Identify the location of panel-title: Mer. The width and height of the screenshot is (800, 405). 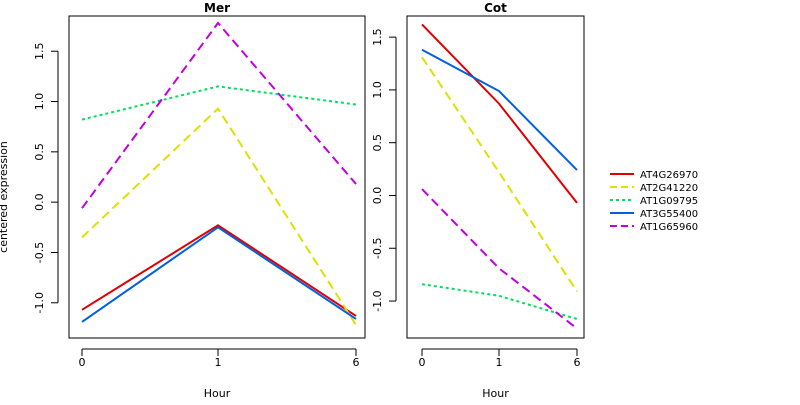
(217, 8).